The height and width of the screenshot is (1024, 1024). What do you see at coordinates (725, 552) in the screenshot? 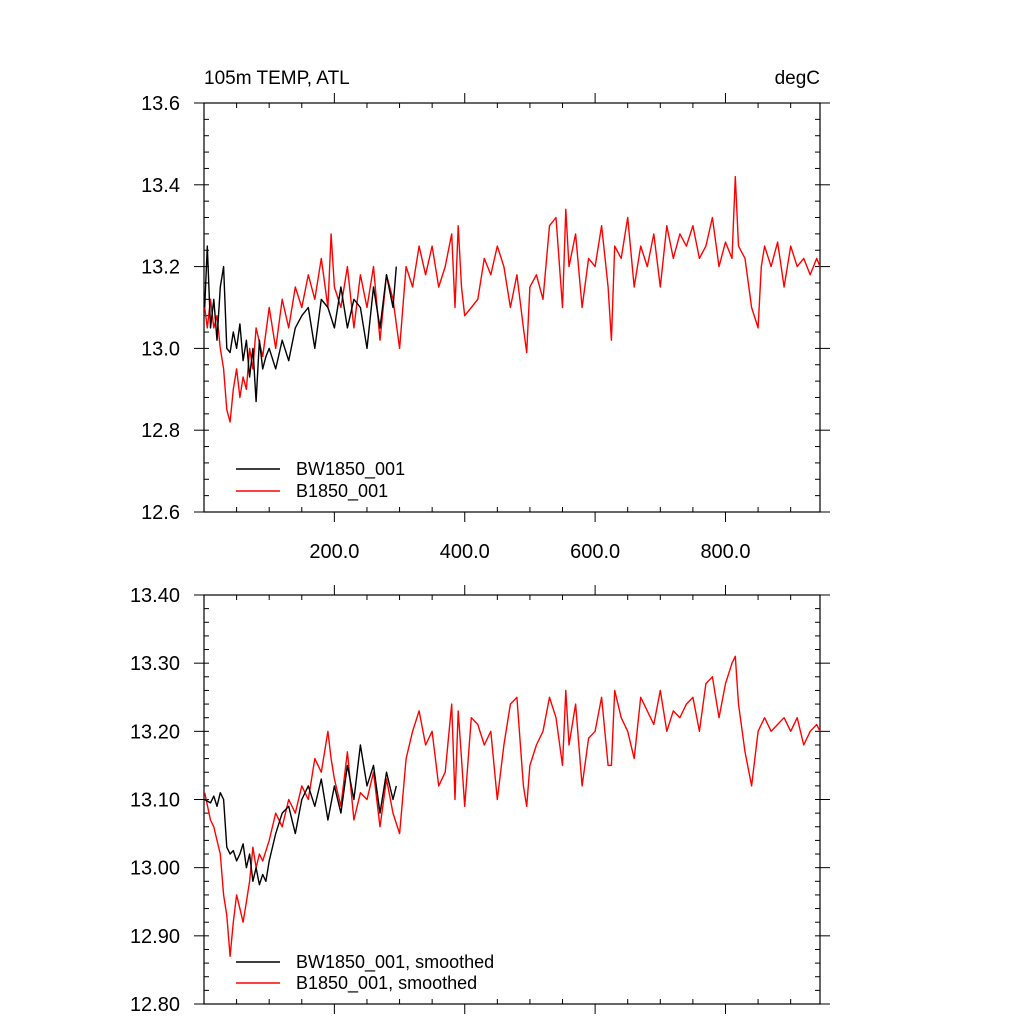
I see `top-x-tick-label: 800.0` at bounding box center [725, 552].